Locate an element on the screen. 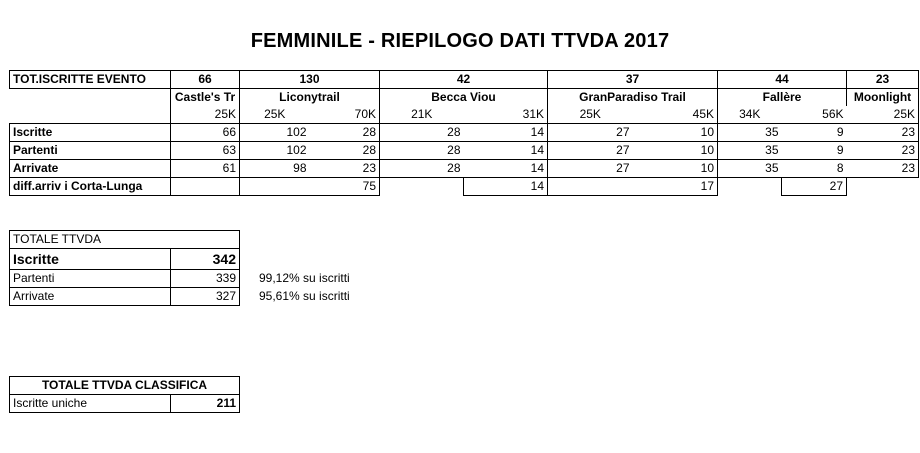  diff-liconytrail: 75 is located at coordinates (344, 186).